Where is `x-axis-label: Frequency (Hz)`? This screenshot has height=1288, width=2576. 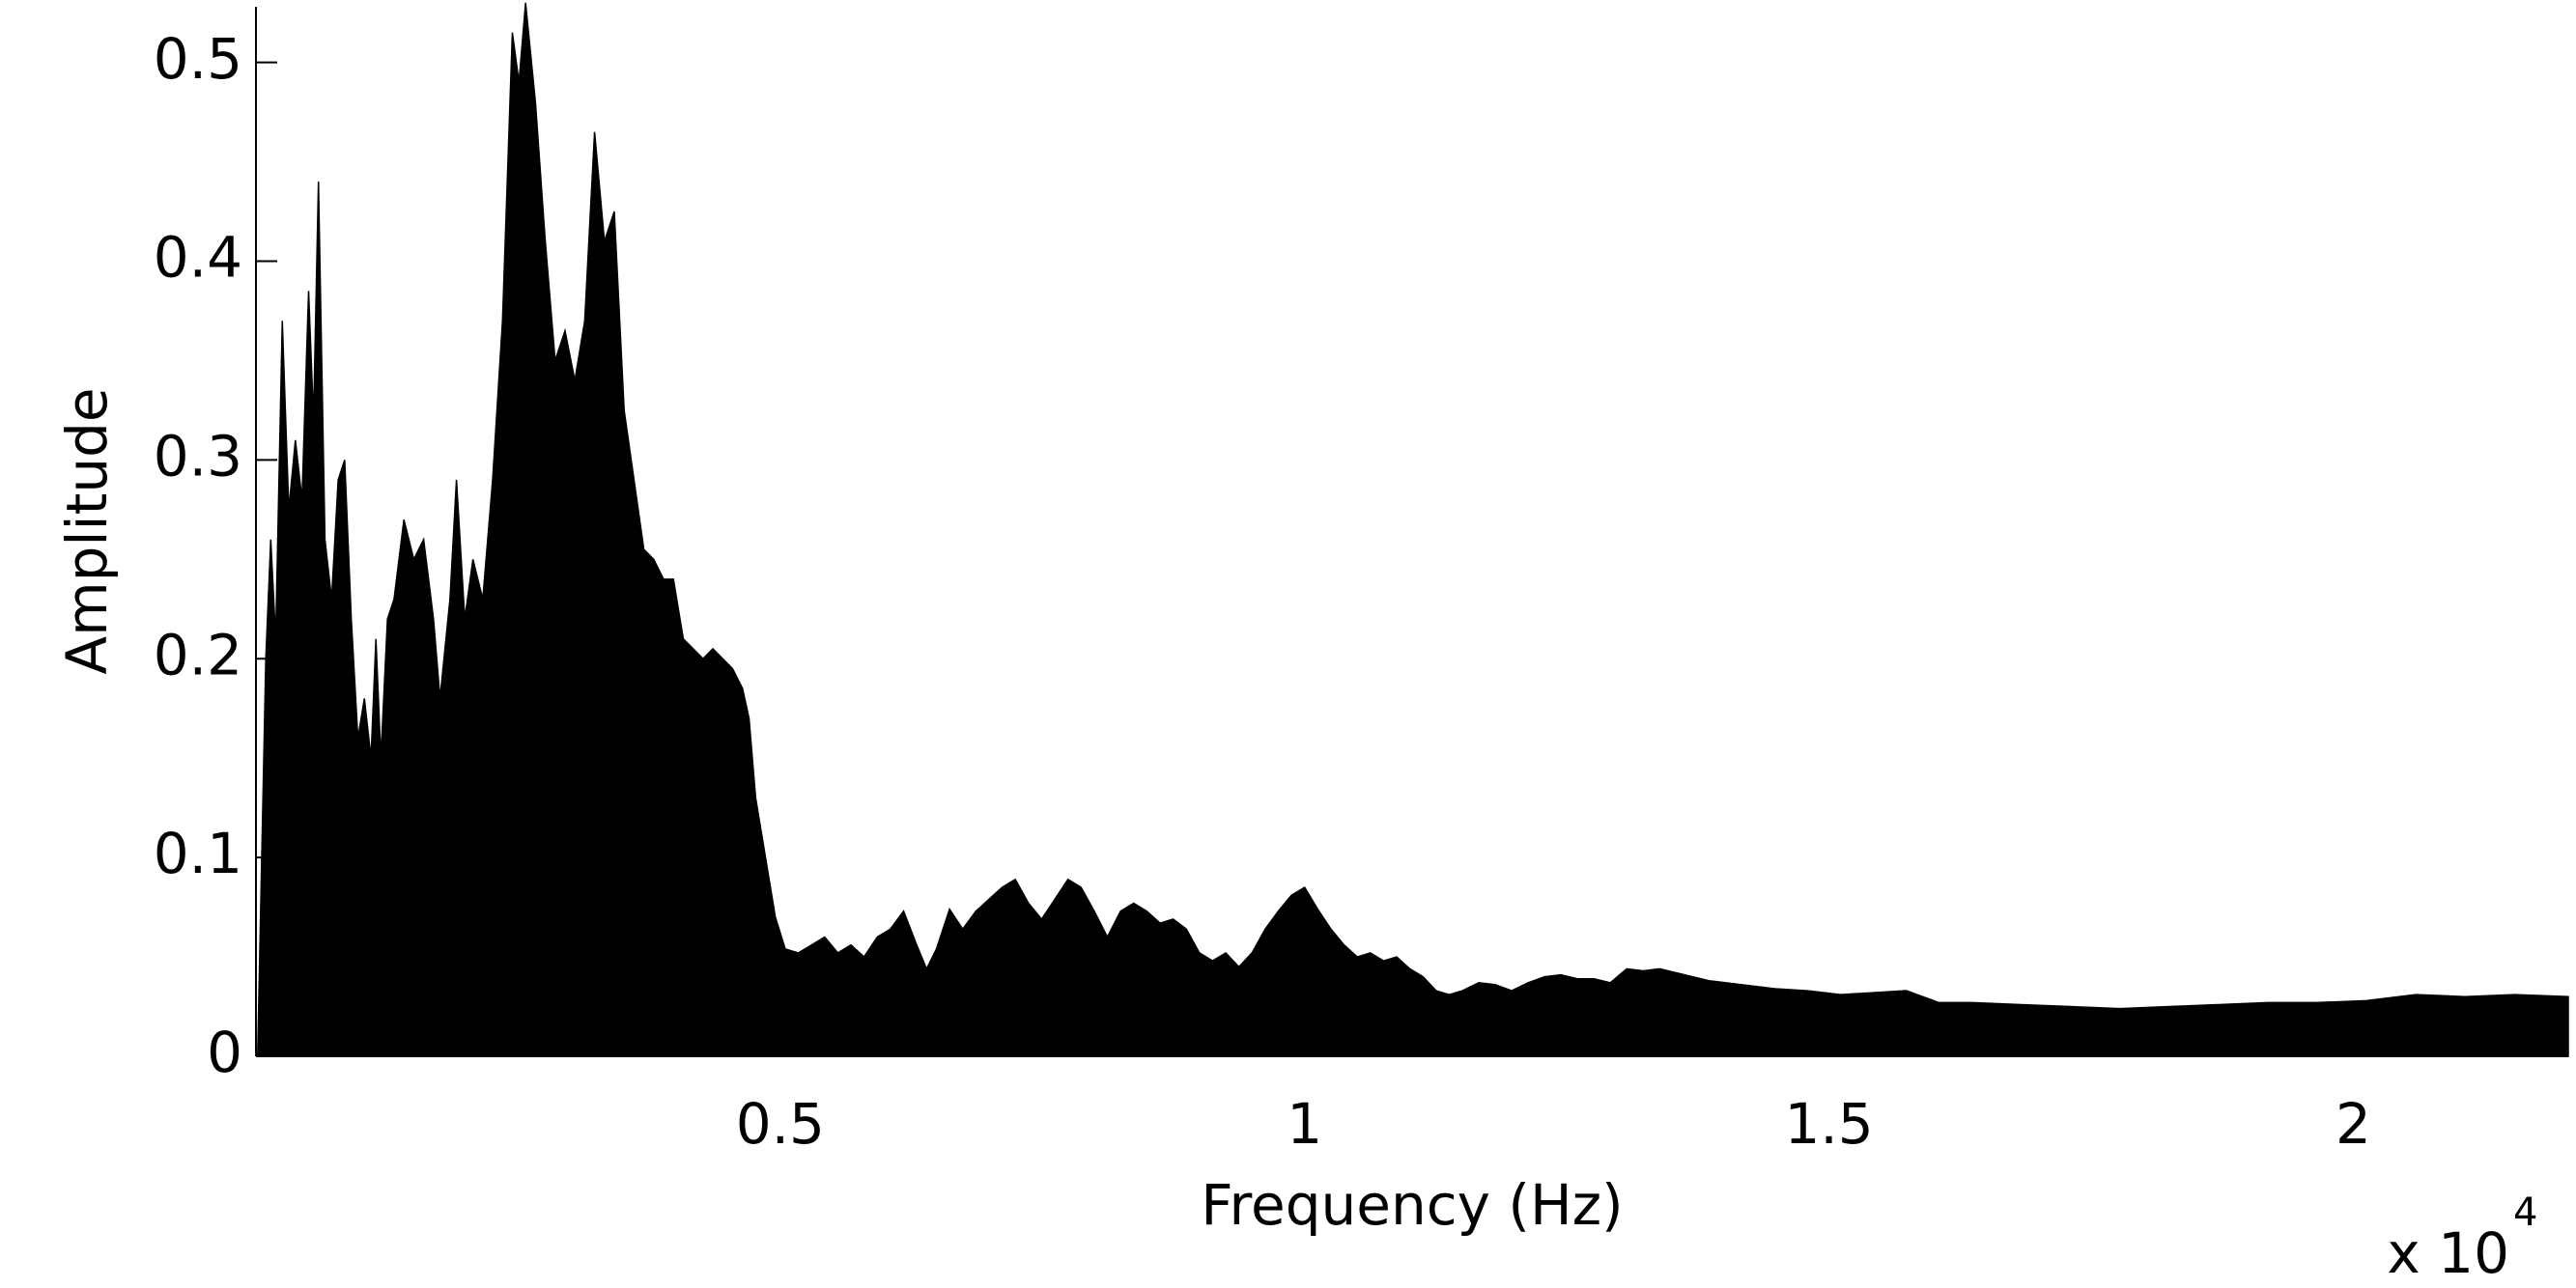
x-axis-label: Frequency (Hz) is located at coordinates (1412, 1205).